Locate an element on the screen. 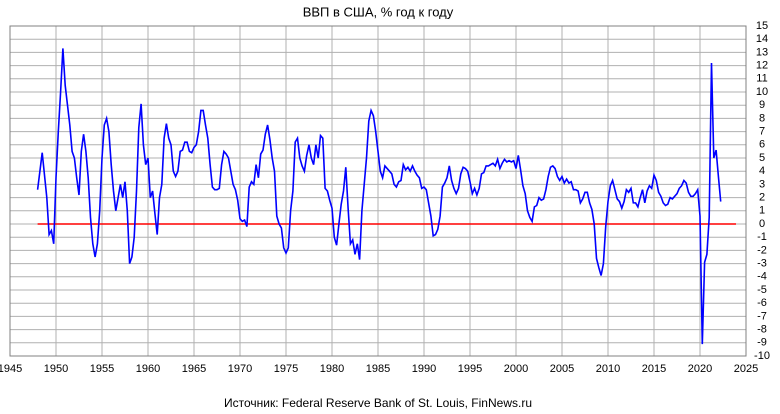  y-tick-label: -8 is located at coordinates (762, 330).